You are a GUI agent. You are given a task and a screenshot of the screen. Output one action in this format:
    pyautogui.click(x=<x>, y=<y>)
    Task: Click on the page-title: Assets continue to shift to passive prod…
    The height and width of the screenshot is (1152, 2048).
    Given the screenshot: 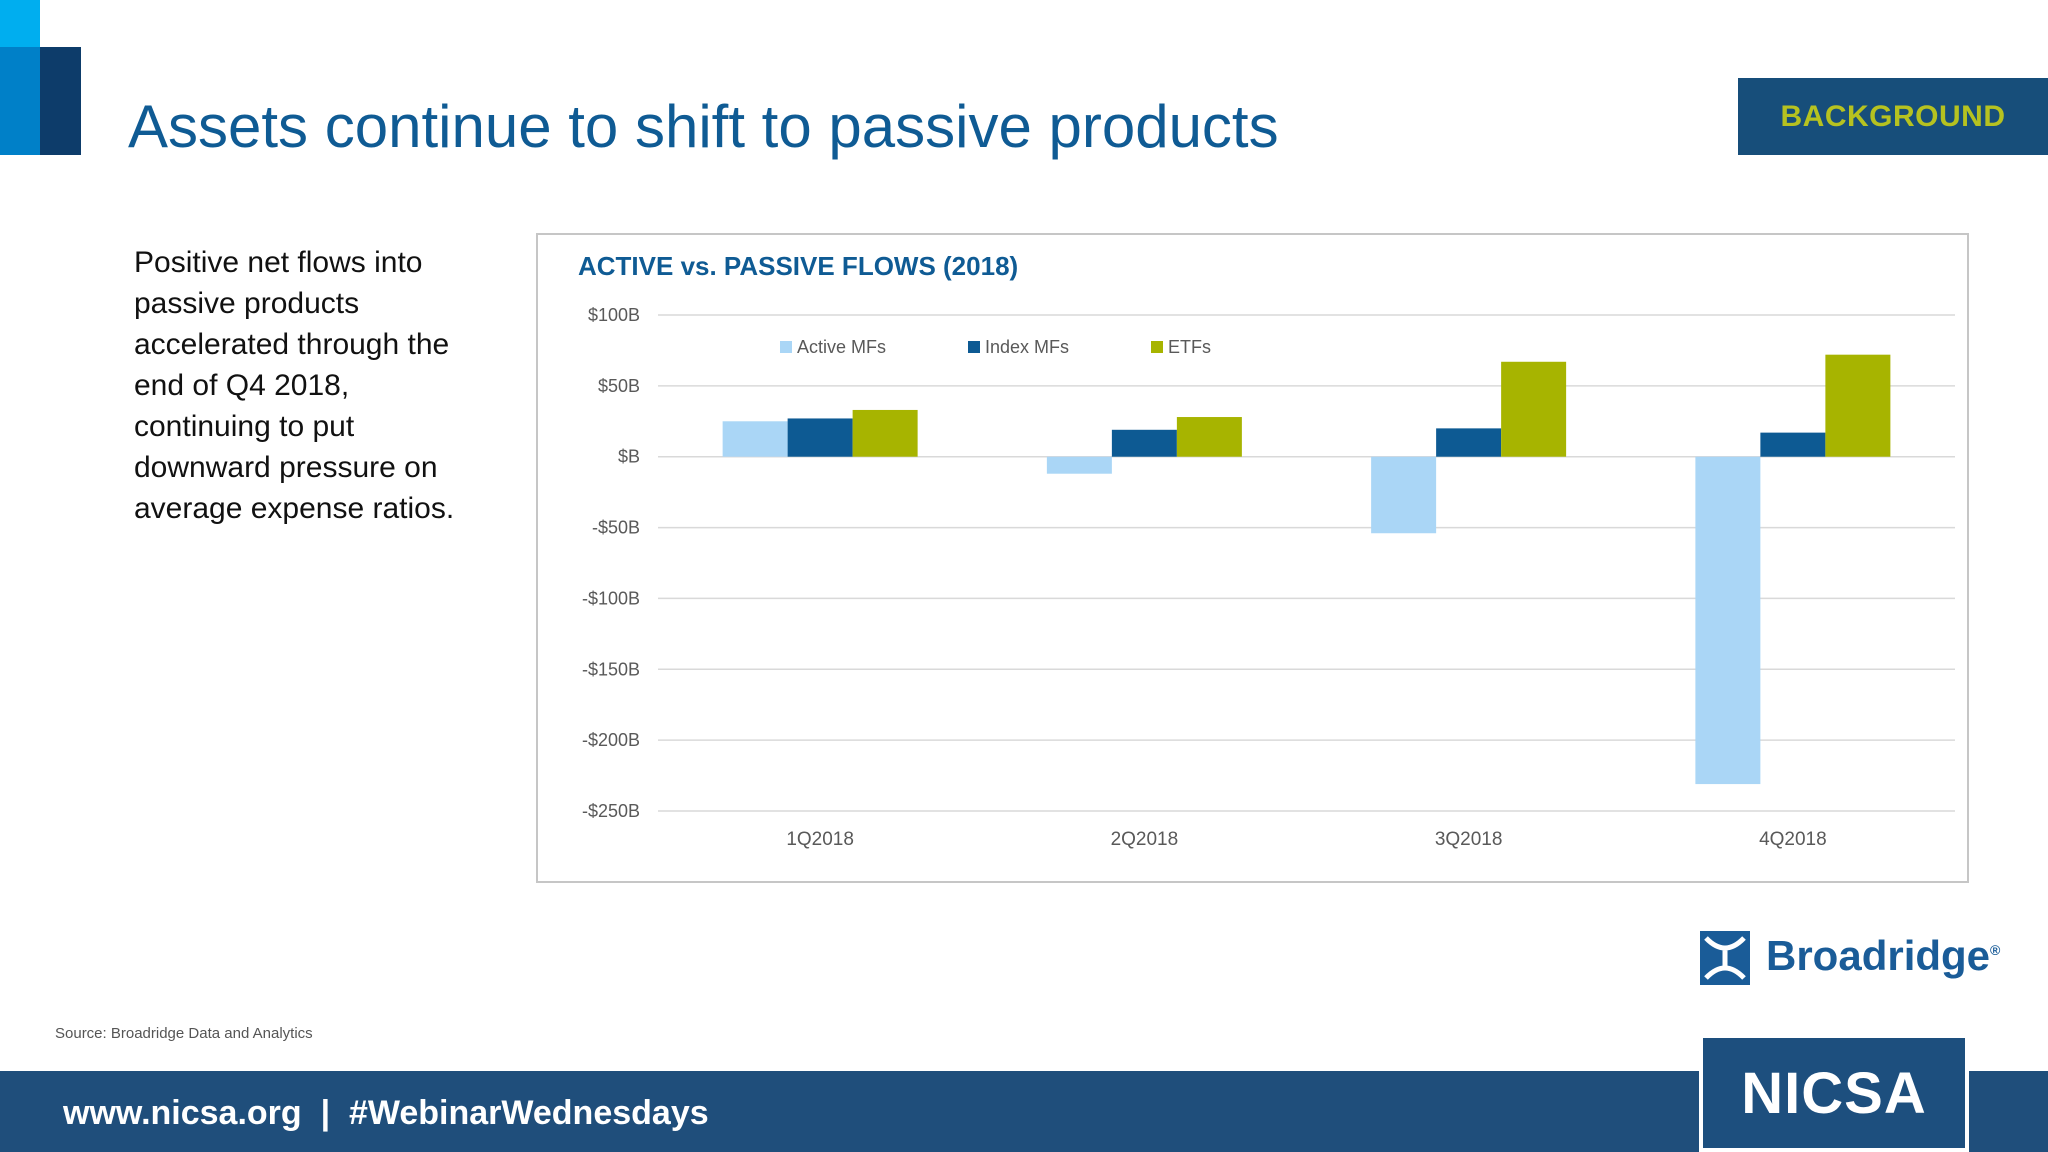 What is the action you would take?
    pyautogui.click(x=703, y=126)
    